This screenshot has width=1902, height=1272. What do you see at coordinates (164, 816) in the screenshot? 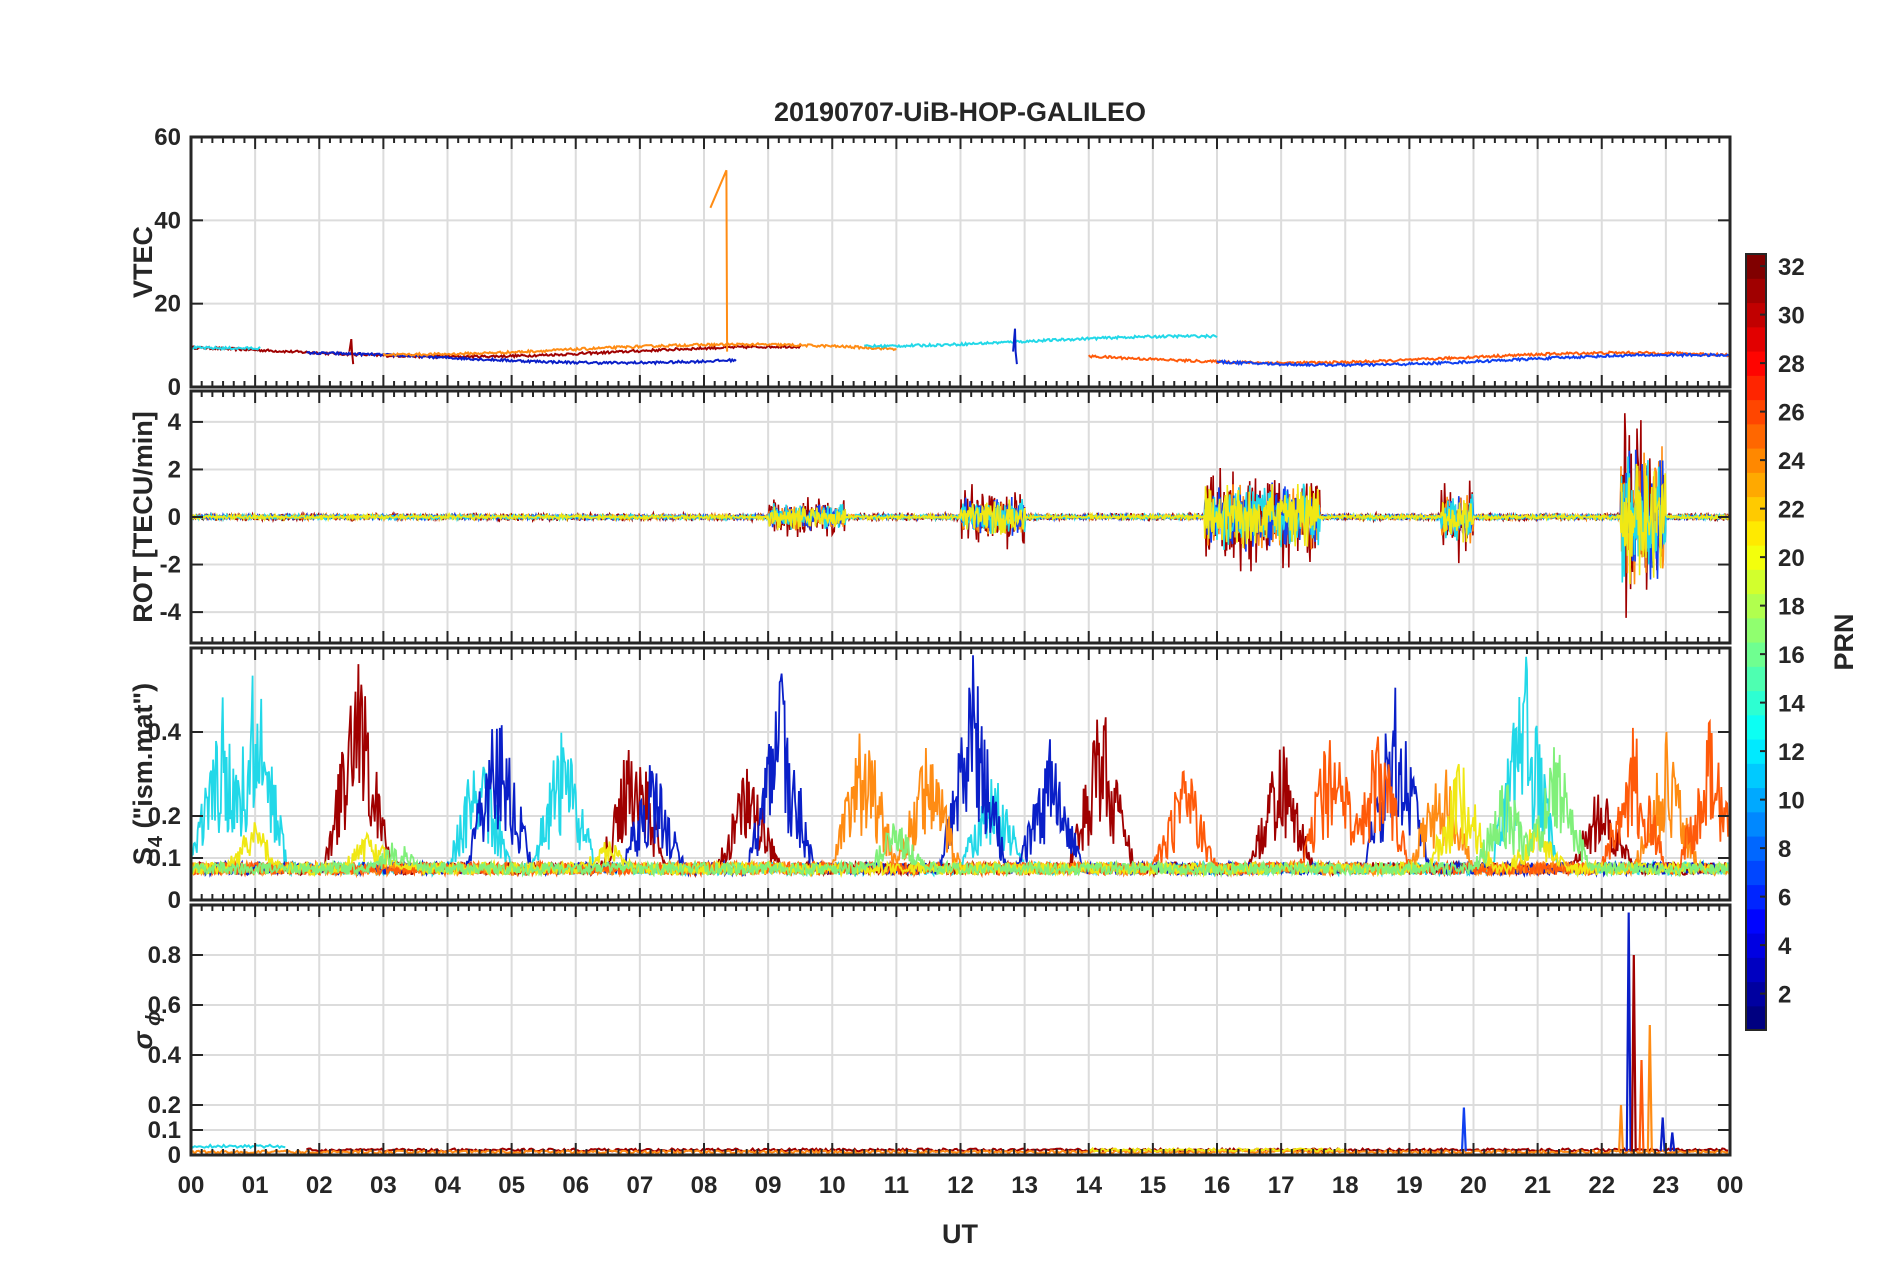
I see `y-tick-label: 0.2` at bounding box center [164, 816].